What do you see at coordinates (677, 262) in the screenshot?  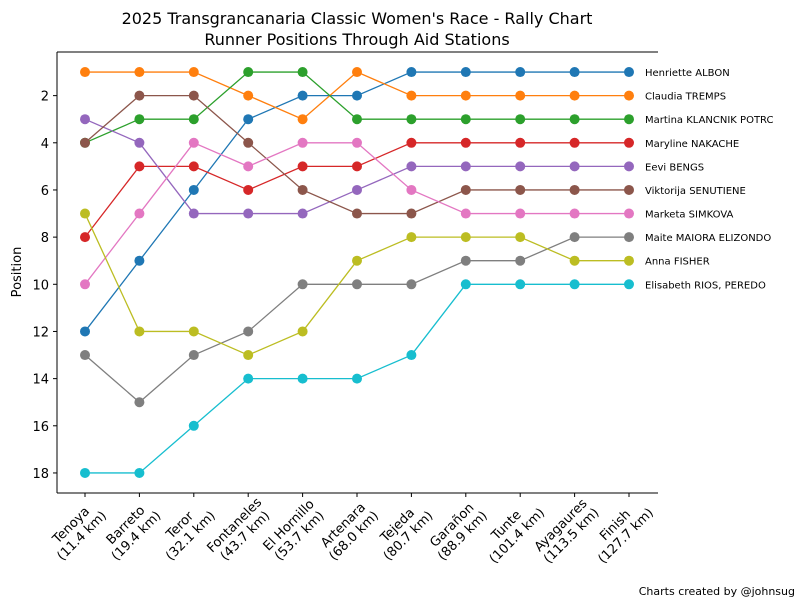 I see `legend-label: Anna FISHER` at bounding box center [677, 262].